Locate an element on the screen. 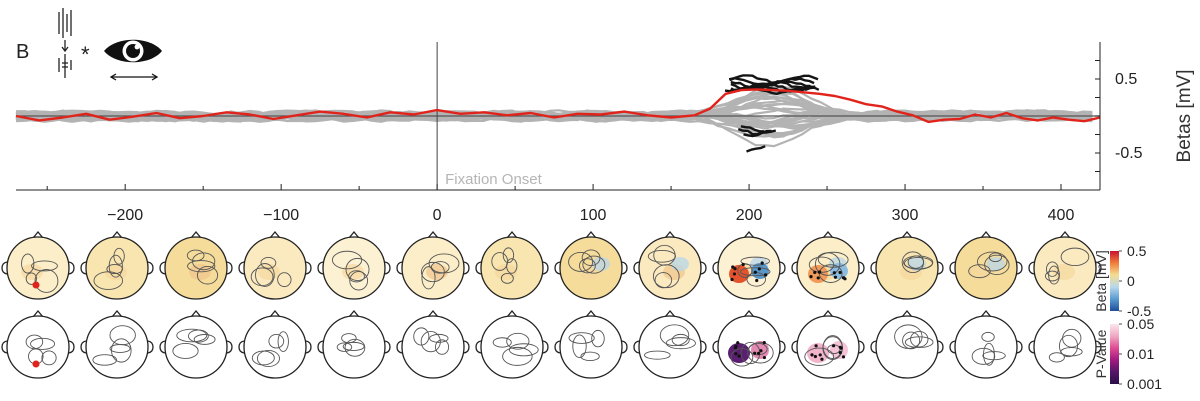 Image resolution: width=1200 pixels, height=401 pixels. x-tick-label: 300 is located at coordinates (905, 215).